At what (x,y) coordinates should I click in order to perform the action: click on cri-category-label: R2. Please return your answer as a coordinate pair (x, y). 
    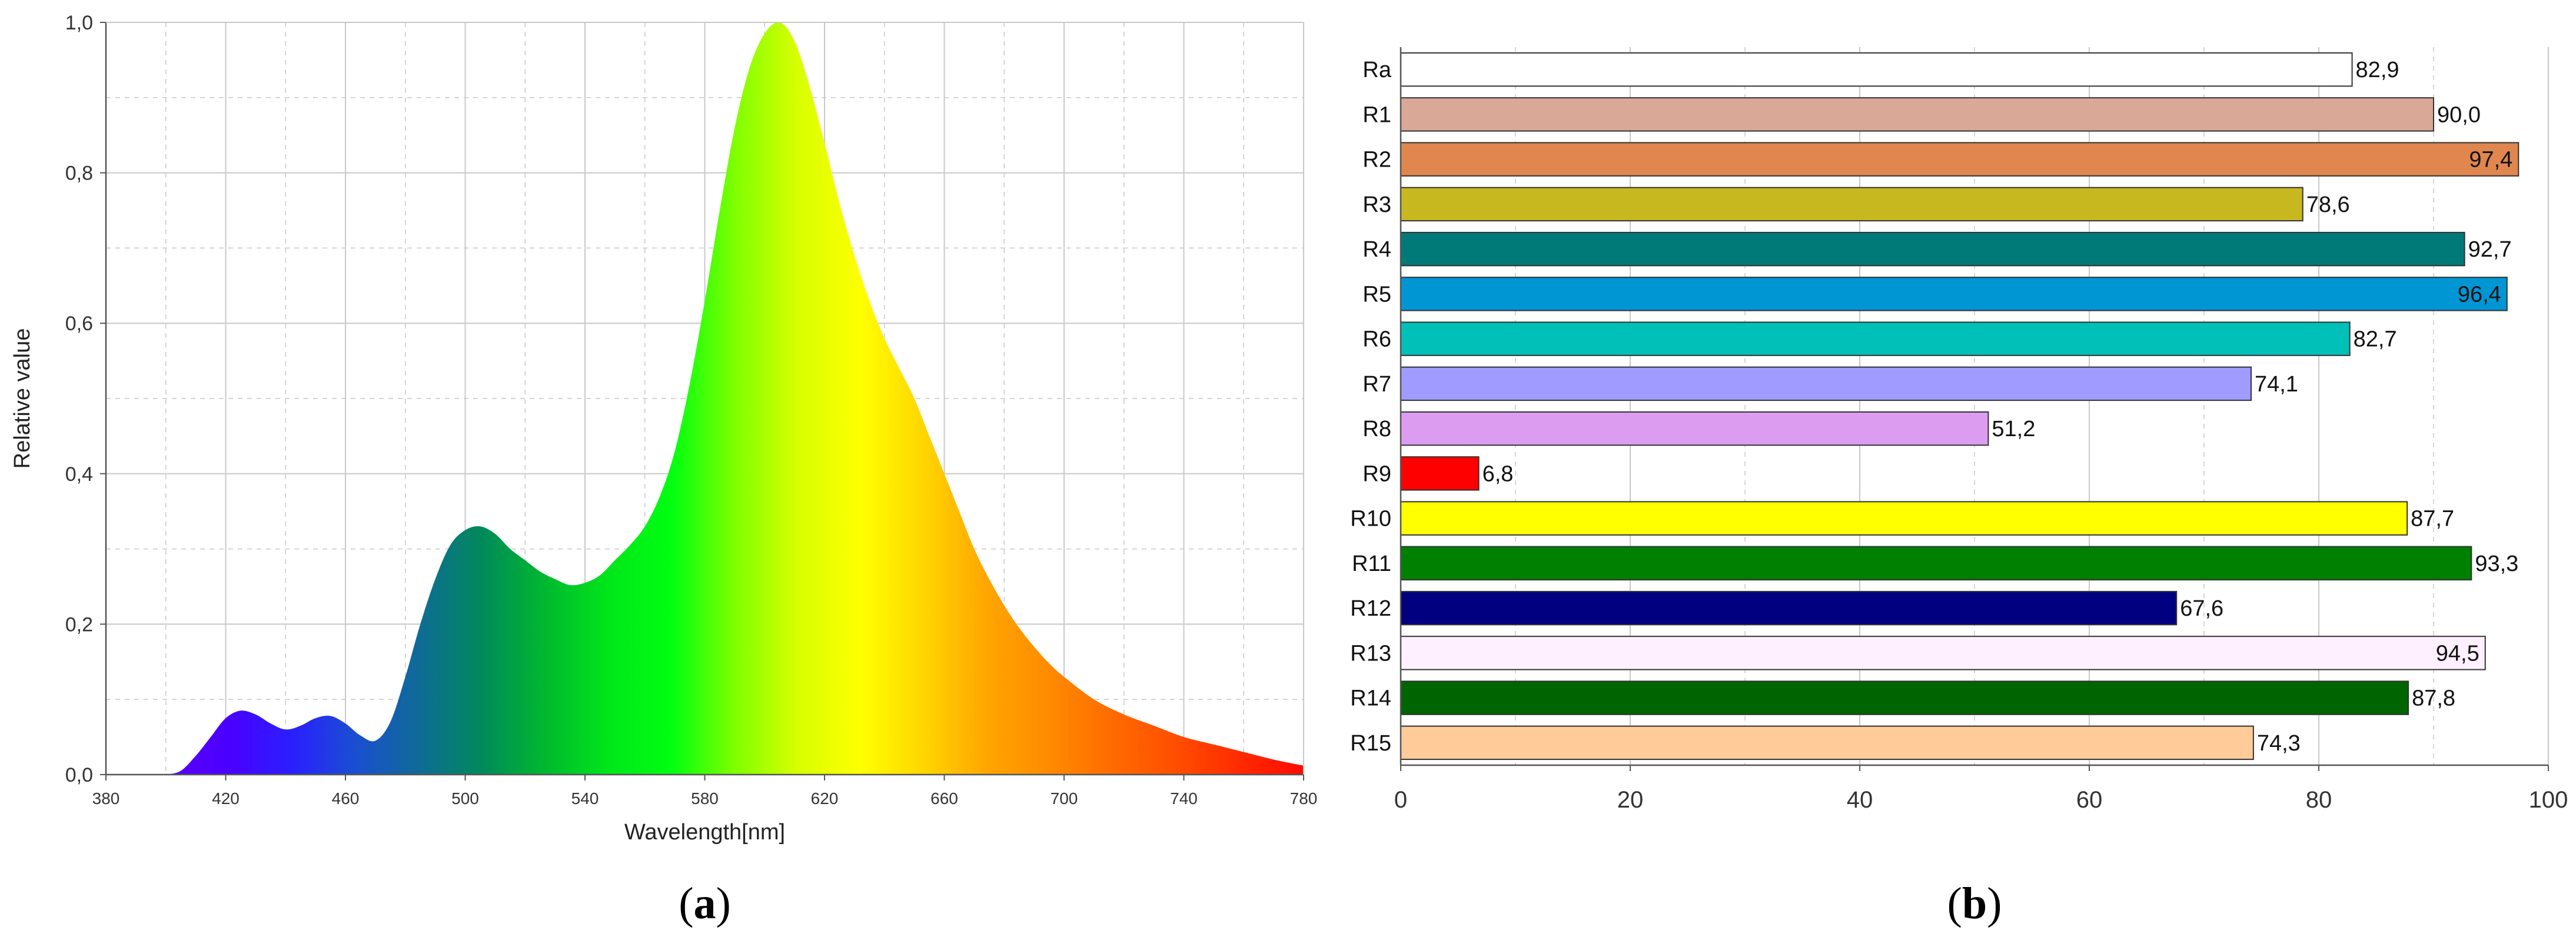
    Looking at the image, I should click on (1376, 160).